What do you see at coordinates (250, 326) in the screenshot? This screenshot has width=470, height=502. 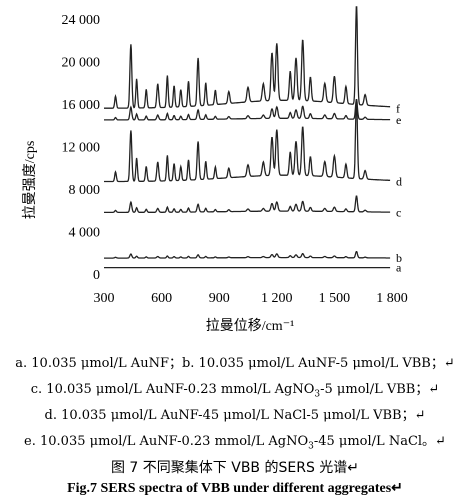 I see `x-axis-title: 拉曼位移/cm⁻¹` at bounding box center [250, 326].